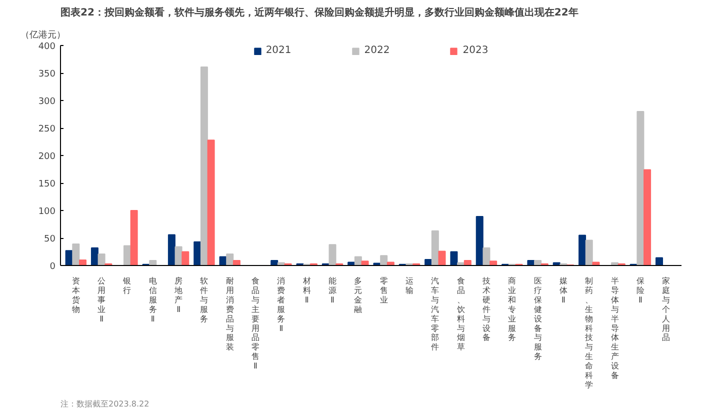 The height and width of the screenshot is (413, 701). Describe the element at coordinates (614, 328) in the screenshot. I see `category-label: 半导体与半导体生产设备` at that location.